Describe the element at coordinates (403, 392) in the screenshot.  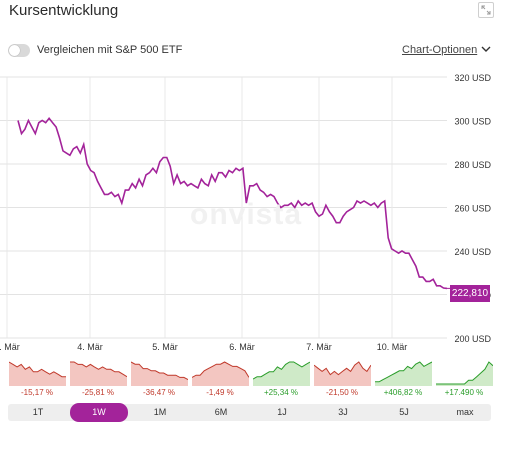
I see `mini-chart-change-label: +406,82 %` at that location.